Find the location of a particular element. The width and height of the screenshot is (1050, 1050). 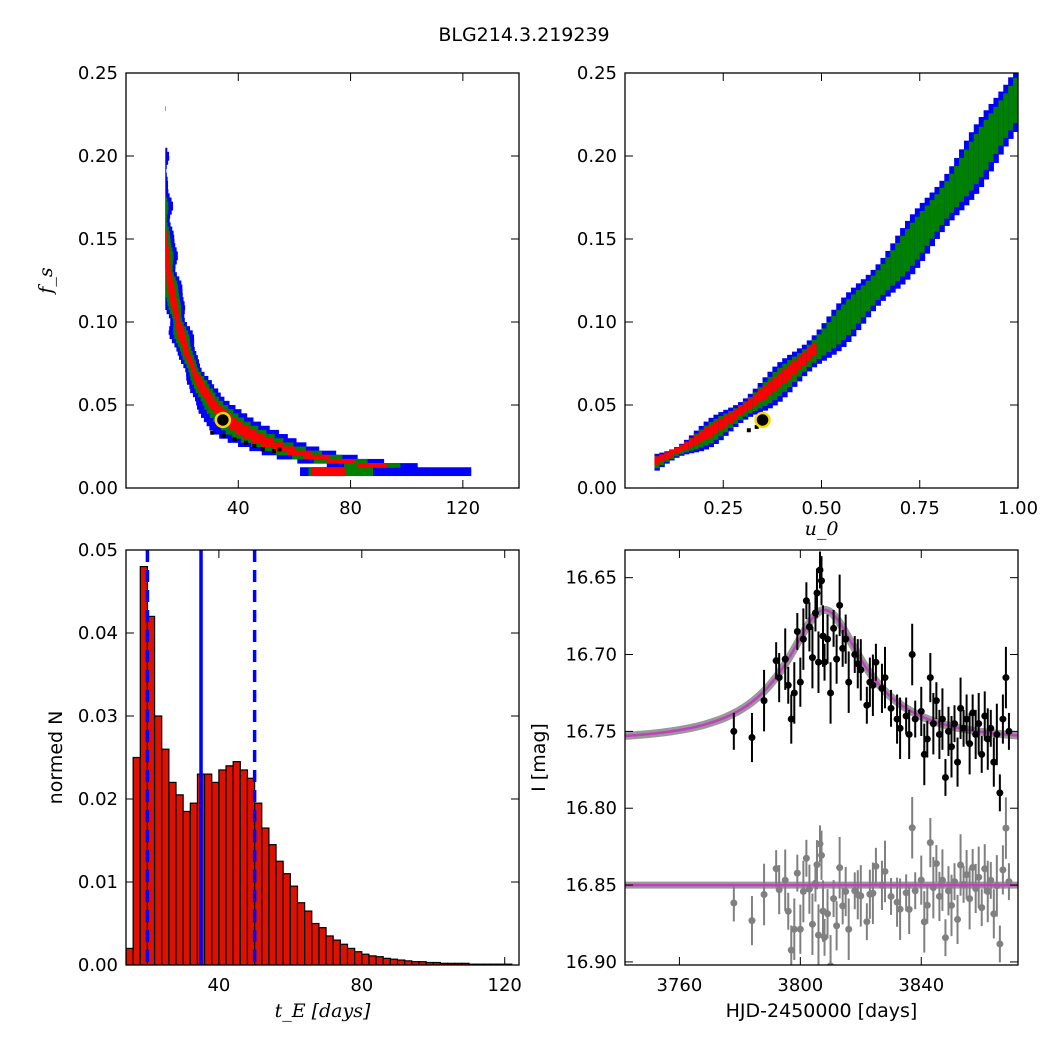

plot-area is located at coordinates (836, 272).